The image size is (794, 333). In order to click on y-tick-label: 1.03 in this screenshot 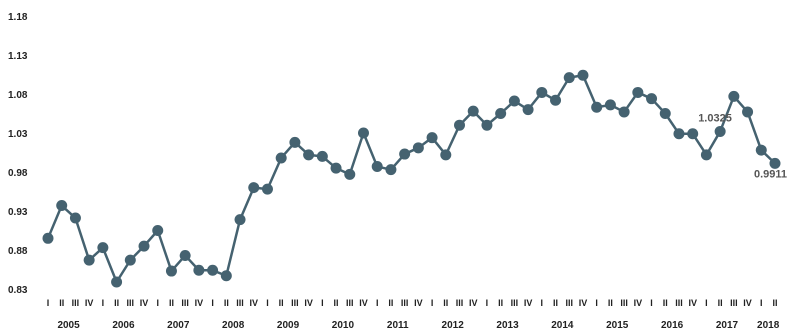, I will do `click(18, 134)`.